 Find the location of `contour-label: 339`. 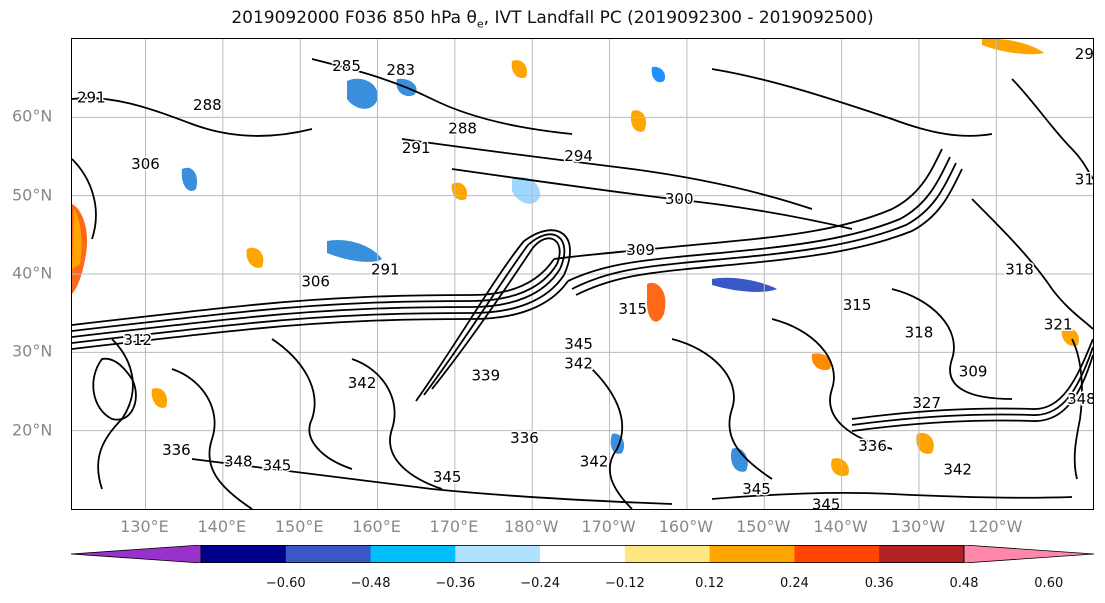

contour-label: 339 is located at coordinates (485, 375).